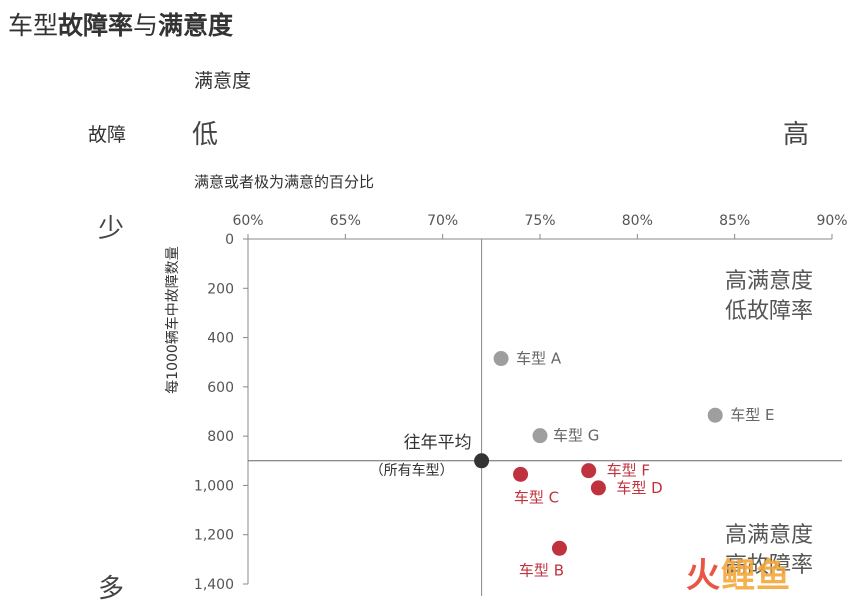  What do you see at coordinates (214, 536) in the screenshot?
I see `y-tick-label: 1,200` at bounding box center [214, 536].